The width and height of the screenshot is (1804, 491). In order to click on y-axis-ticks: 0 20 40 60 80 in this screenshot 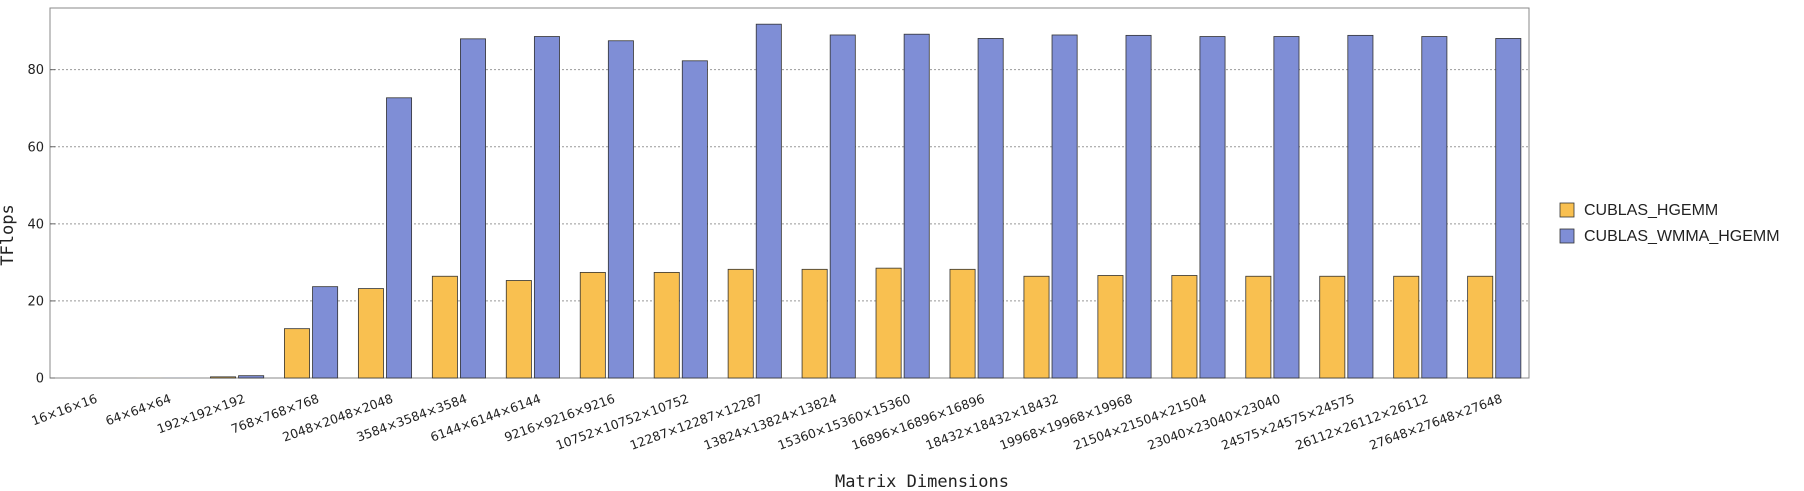, I will do `click(41, 225)`.